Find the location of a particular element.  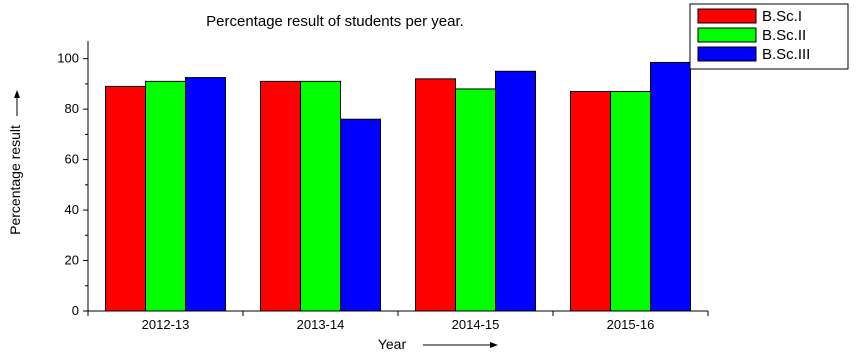

x-ticks-group: 2012-13 2013-14 2014-15 2015-16 is located at coordinates (398, 321).